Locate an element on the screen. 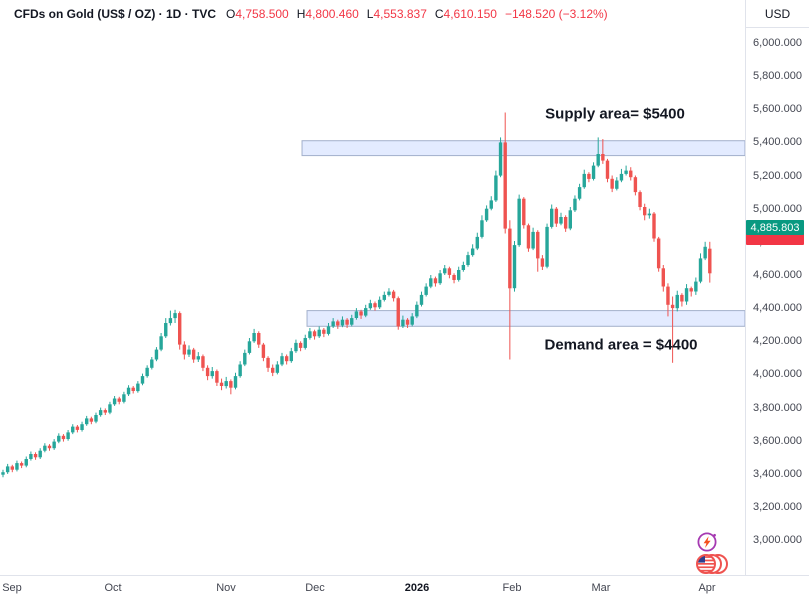 The image size is (809, 602). price-tick-label: 3,800.000 is located at coordinates (777, 408).